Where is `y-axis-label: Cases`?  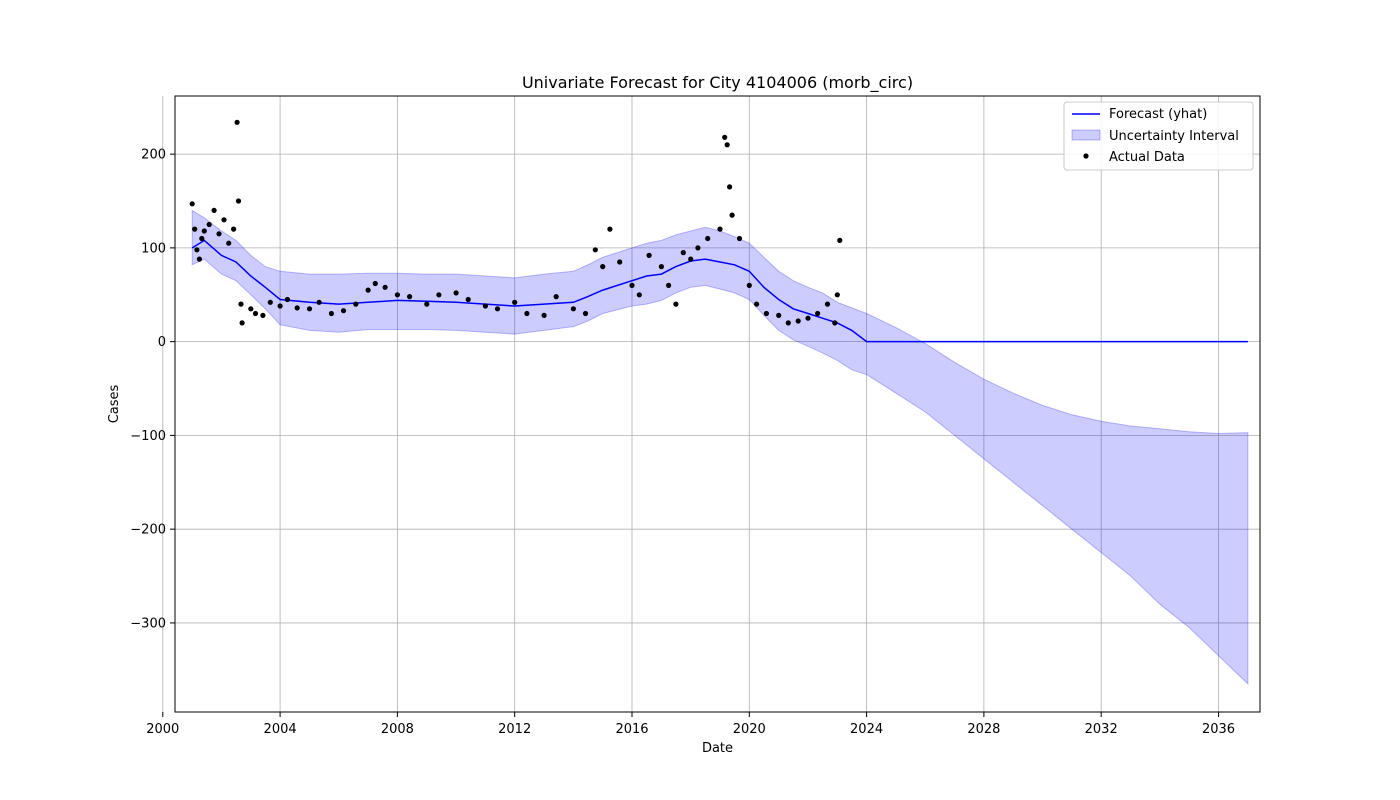 y-axis-label: Cases is located at coordinates (114, 403).